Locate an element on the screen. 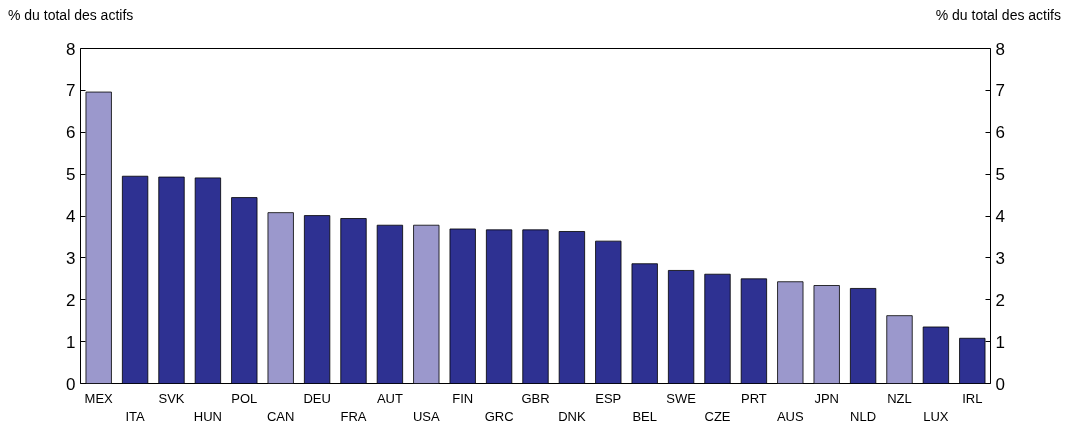  x-tick-label: JPN is located at coordinates (826, 398).